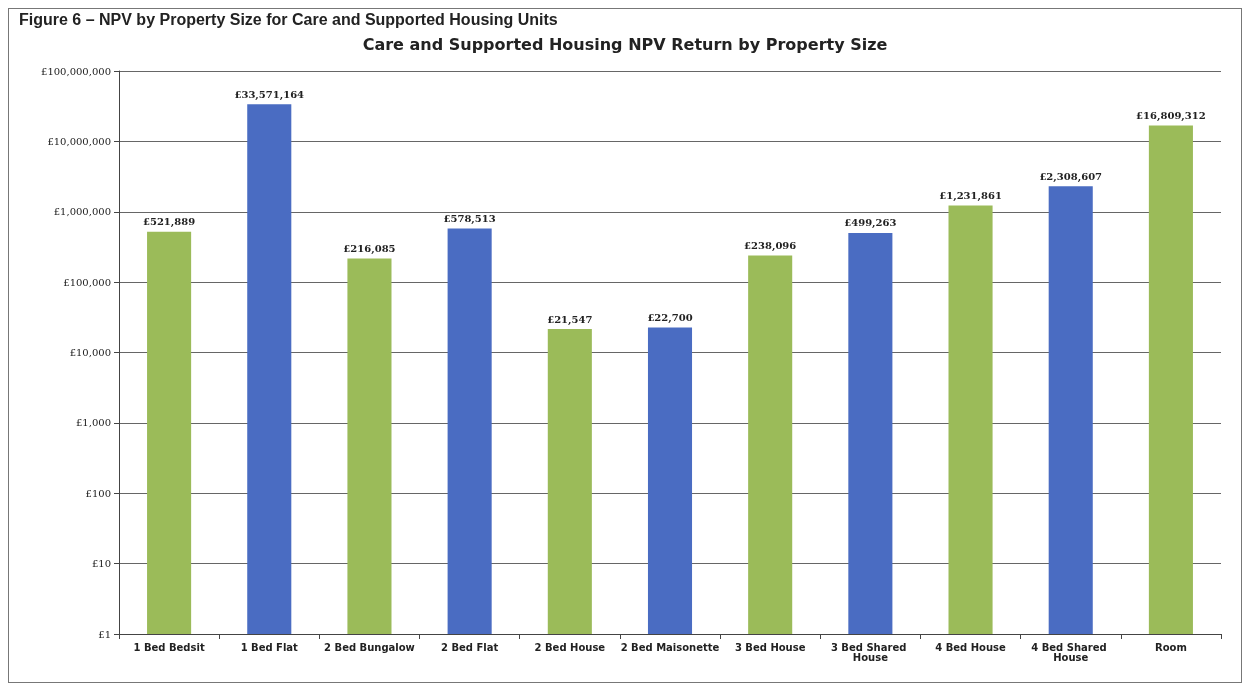  What do you see at coordinates (288, 19) in the screenshot?
I see `caption: Figure 6 – NPV by Property Size for Care and Supported Housing Units` at bounding box center [288, 19].